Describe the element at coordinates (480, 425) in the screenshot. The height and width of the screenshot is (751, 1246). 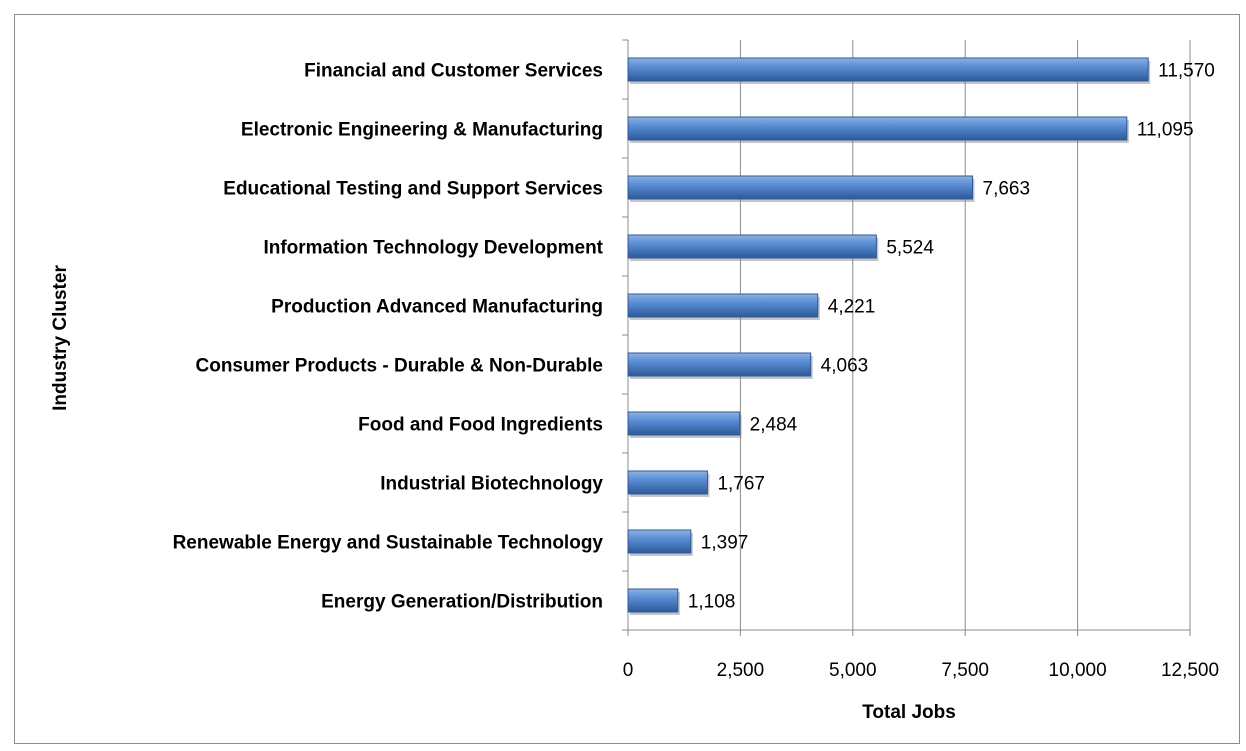
I see `category-label: Food and Food Ingredients` at that location.